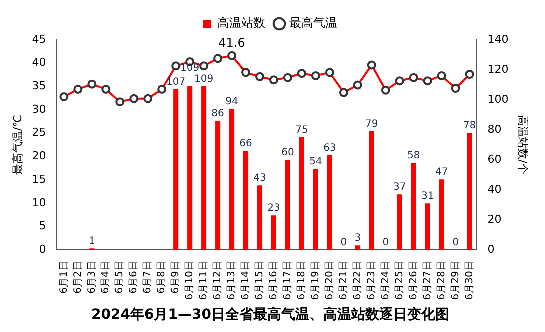 This screenshot has width=545, height=332. Describe the element at coordinates (358, 238) in the screenshot. I see `data-label: 3` at that location.